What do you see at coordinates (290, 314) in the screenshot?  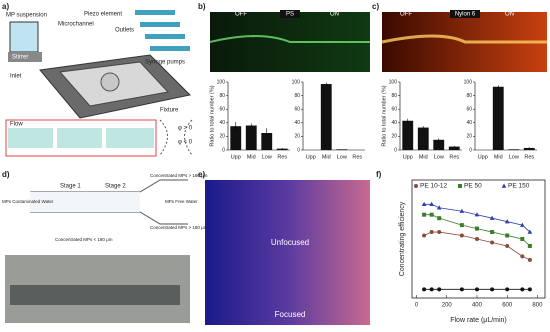 I see `caption: Focused` at bounding box center [290, 314].